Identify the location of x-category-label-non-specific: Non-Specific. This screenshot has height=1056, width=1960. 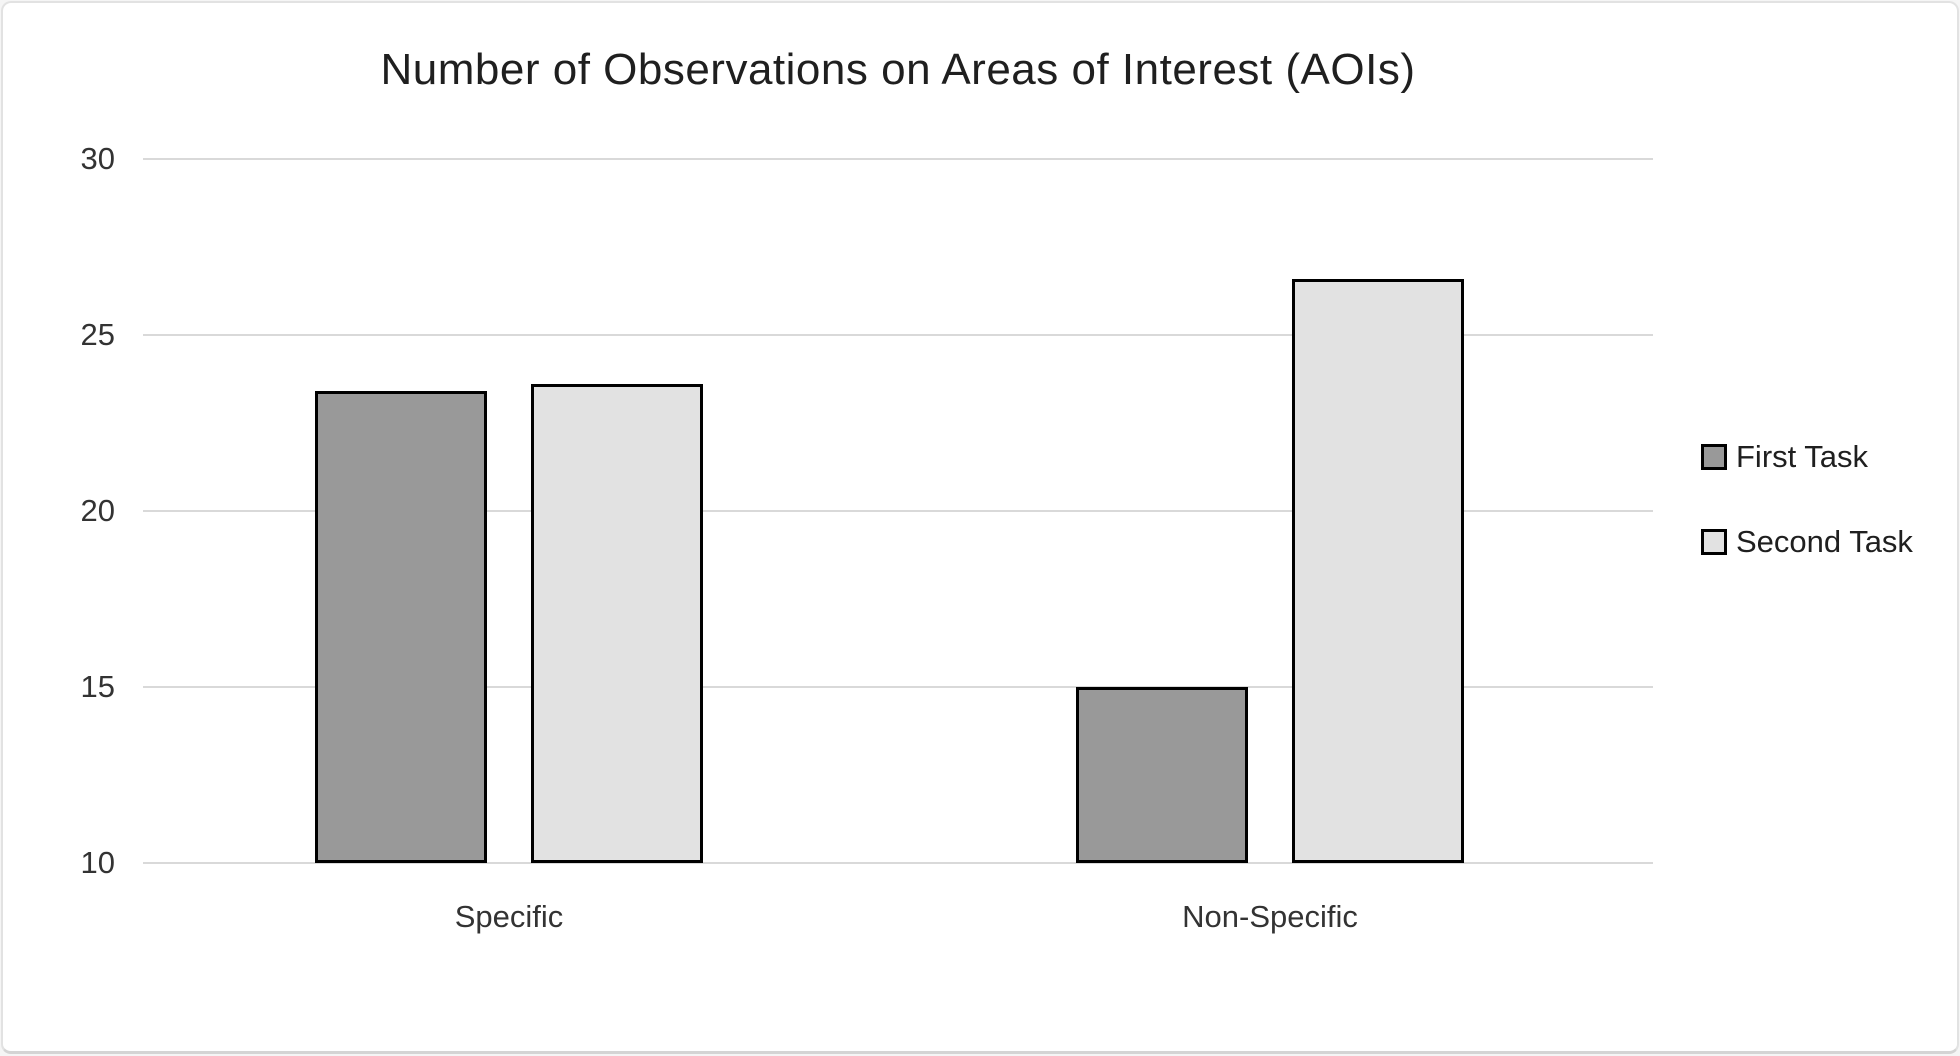
(1270, 916).